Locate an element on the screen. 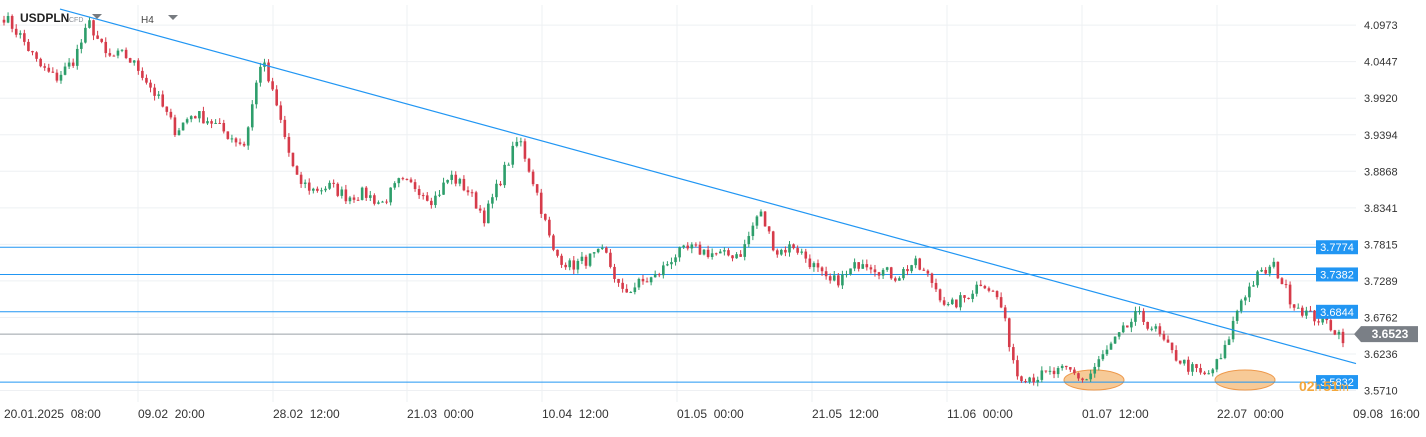  y-tick-label: 3.6236 is located at coordinates (1381, 355).